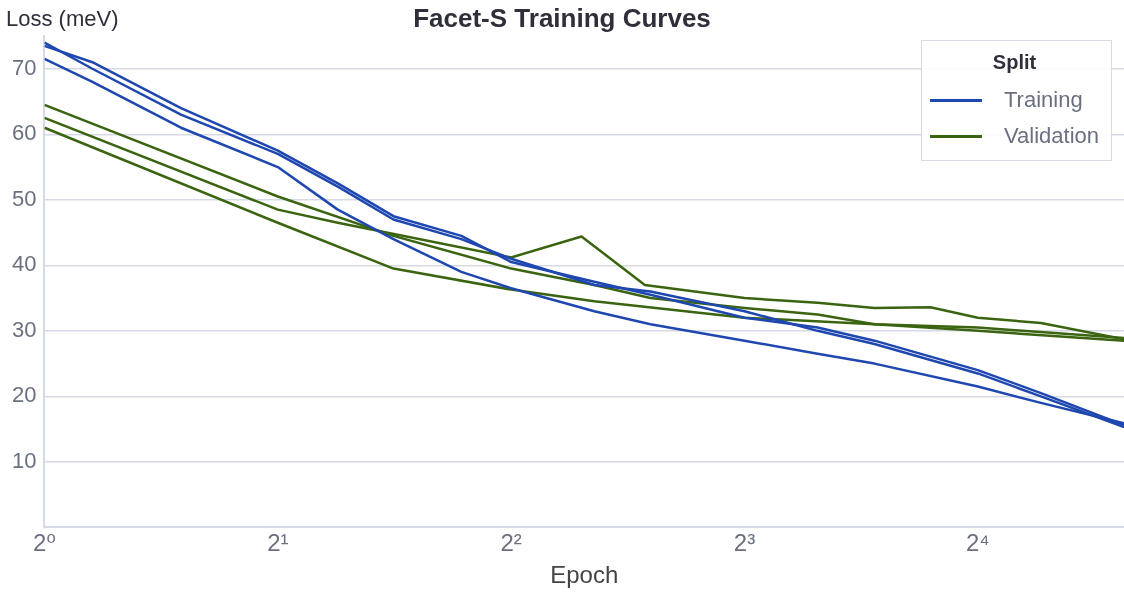  What do you see at coordinates (1014, 62) in the screenshot?
I see `legend-title: Split` at bounding box center [1014, 62].